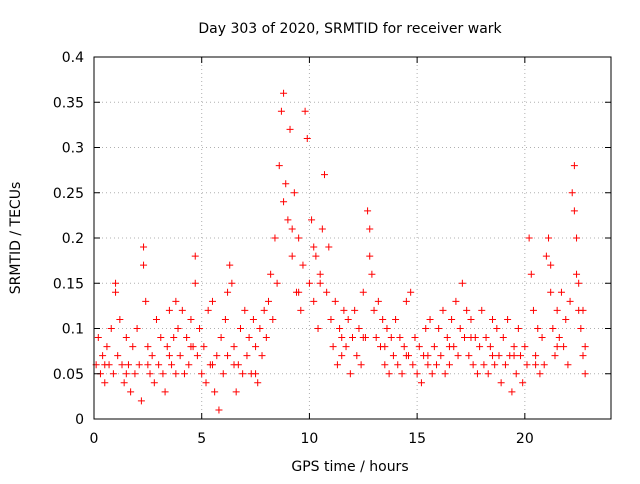 The width and height of the screenshot is (640, 484). What do you see at coordinates (68, 103) in the screenshot?
I see `y-tick-label: 0.35` at bounding box center [68, 103].